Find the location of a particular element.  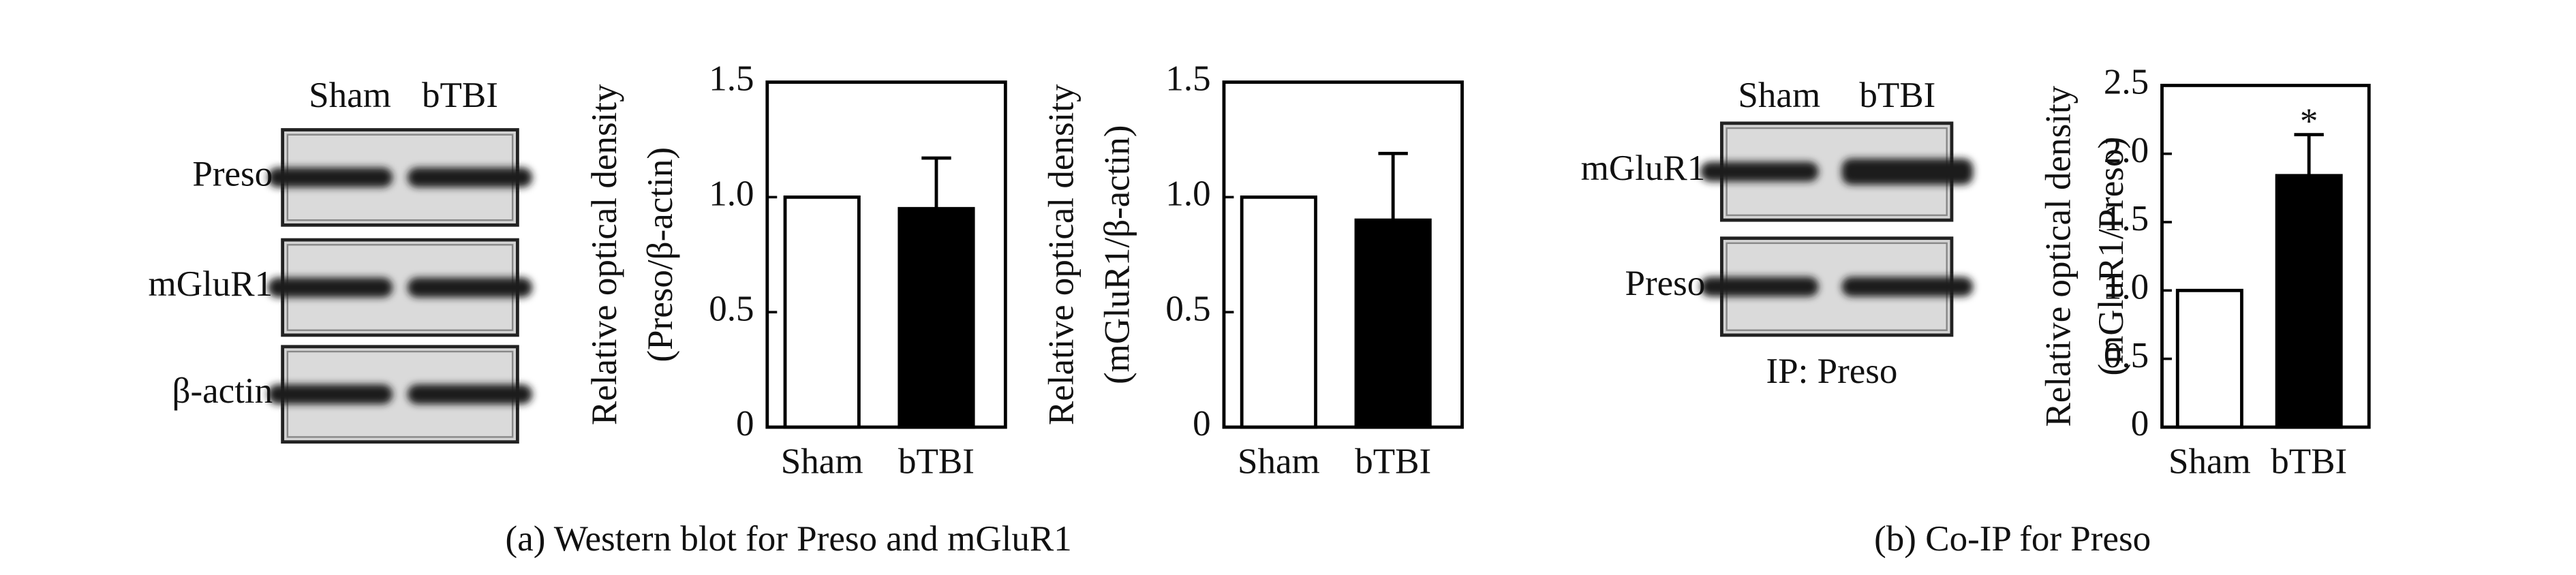

blot-note: IP: Preso is located at coordinates (1831, 372).